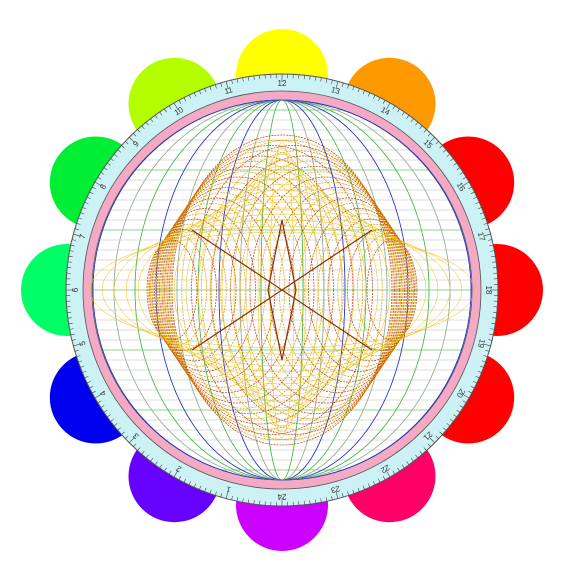  What do you see at coordinates (83, 343) in the screenshot?
I see `hour-label: 5` at bounding box center [83, 343].